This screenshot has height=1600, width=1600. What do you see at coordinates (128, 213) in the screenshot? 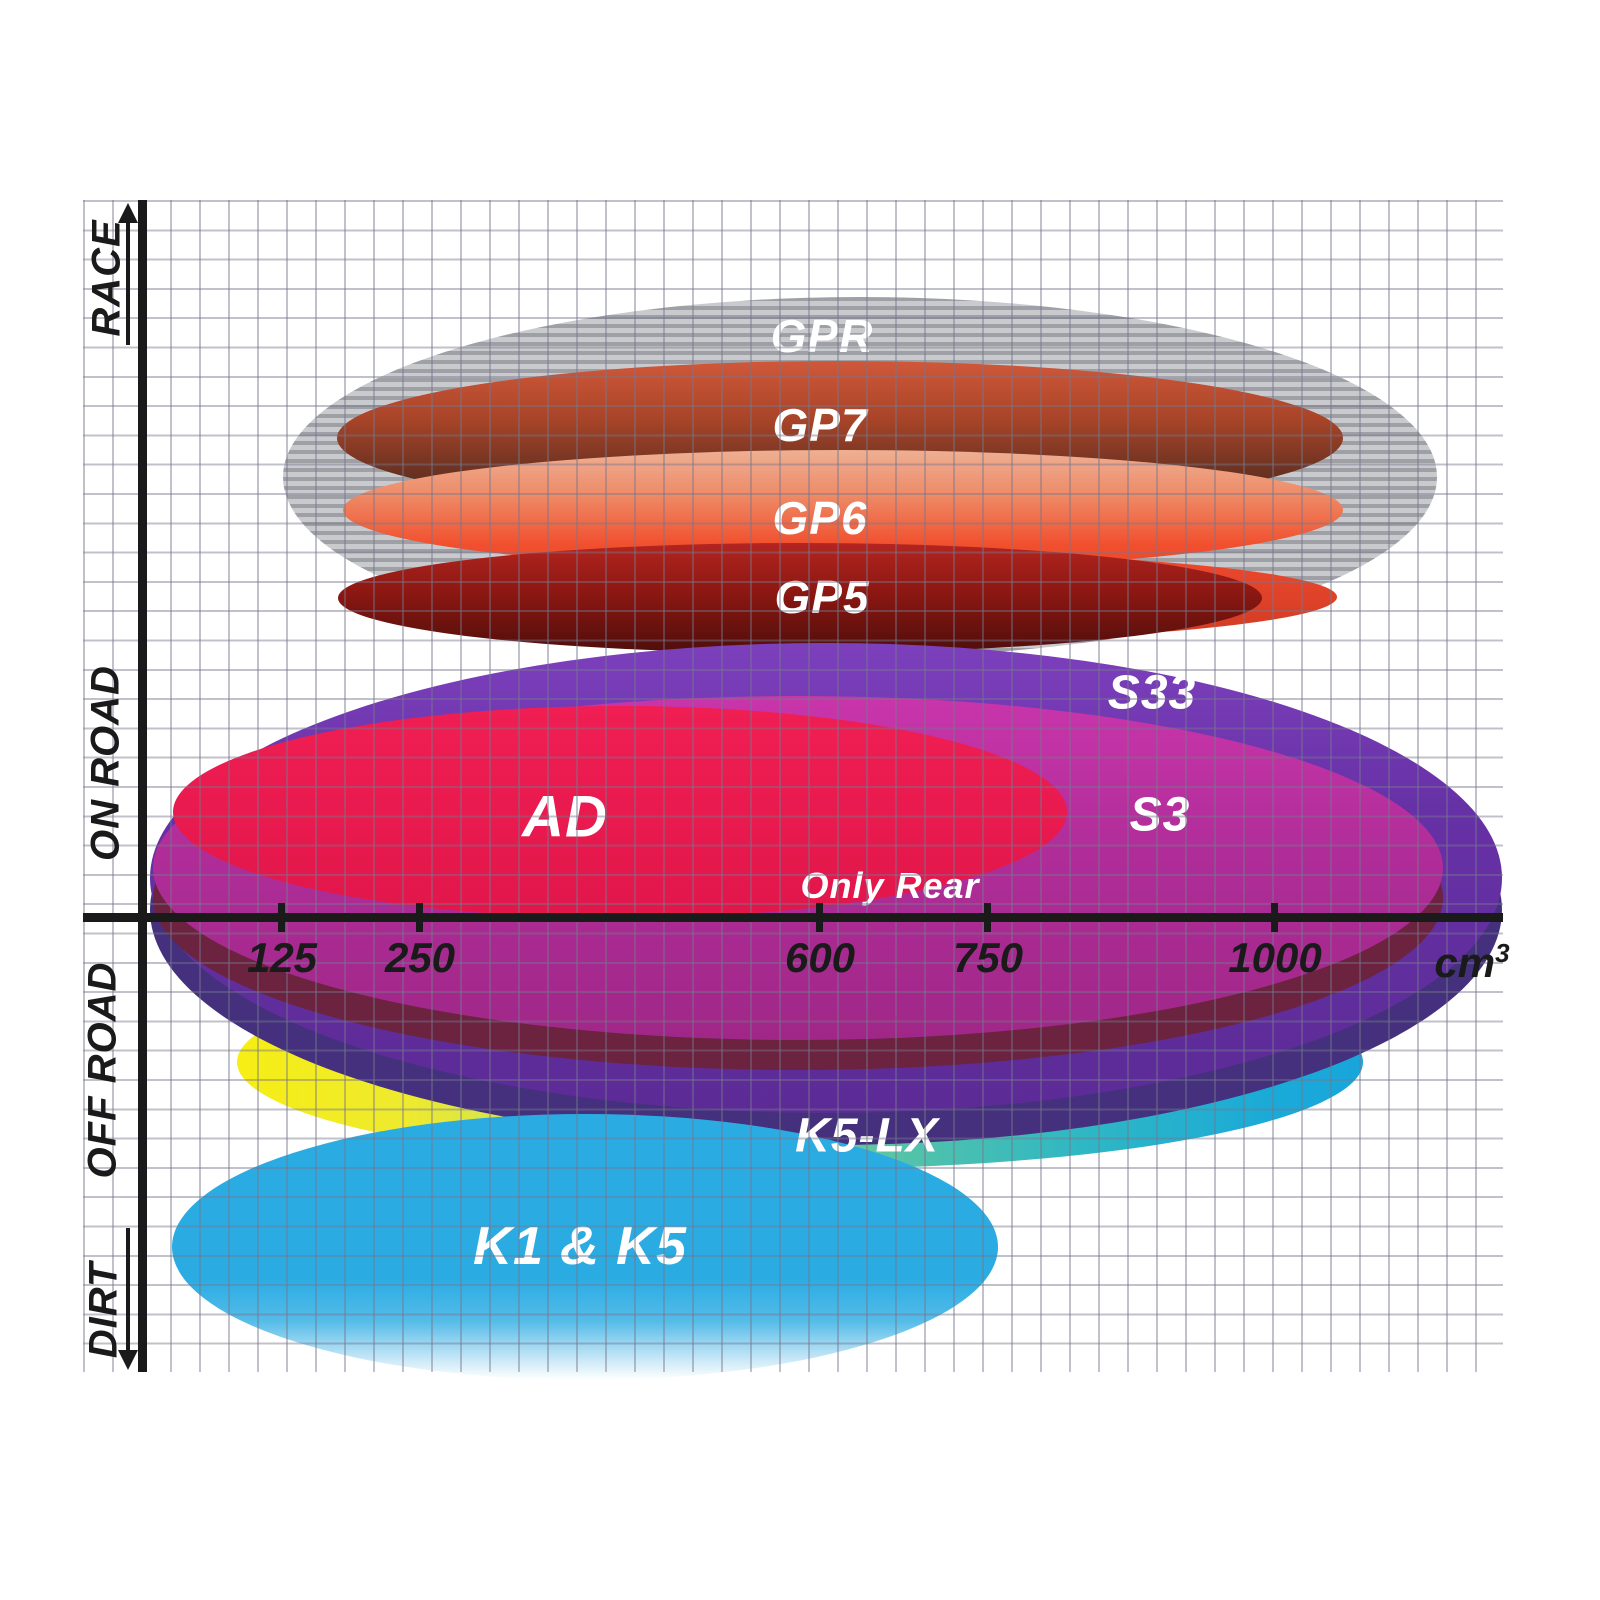
I see `race-arrow-icon` at bounding box center [128, 213].